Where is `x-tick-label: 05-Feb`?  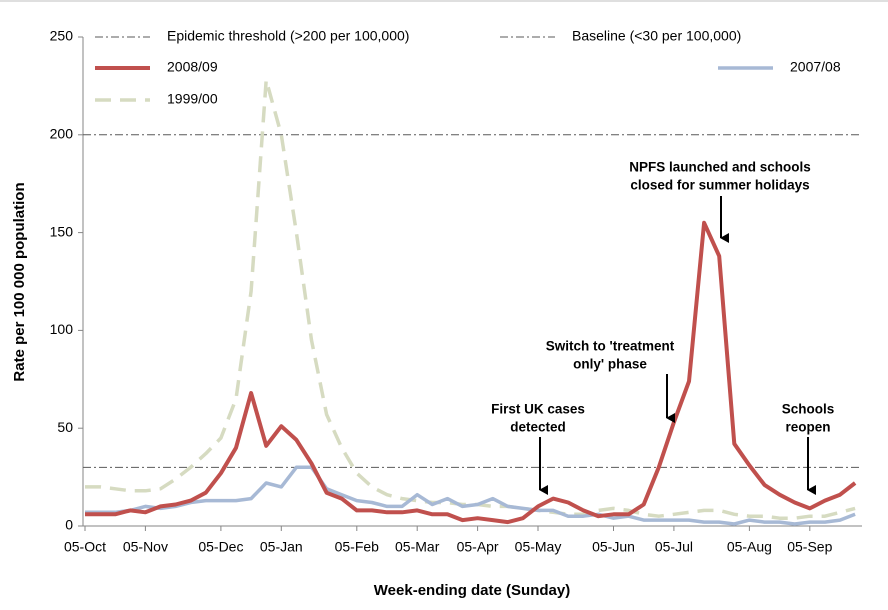
x-tick-label: 05-Feb is located at coordinates (357, 547).